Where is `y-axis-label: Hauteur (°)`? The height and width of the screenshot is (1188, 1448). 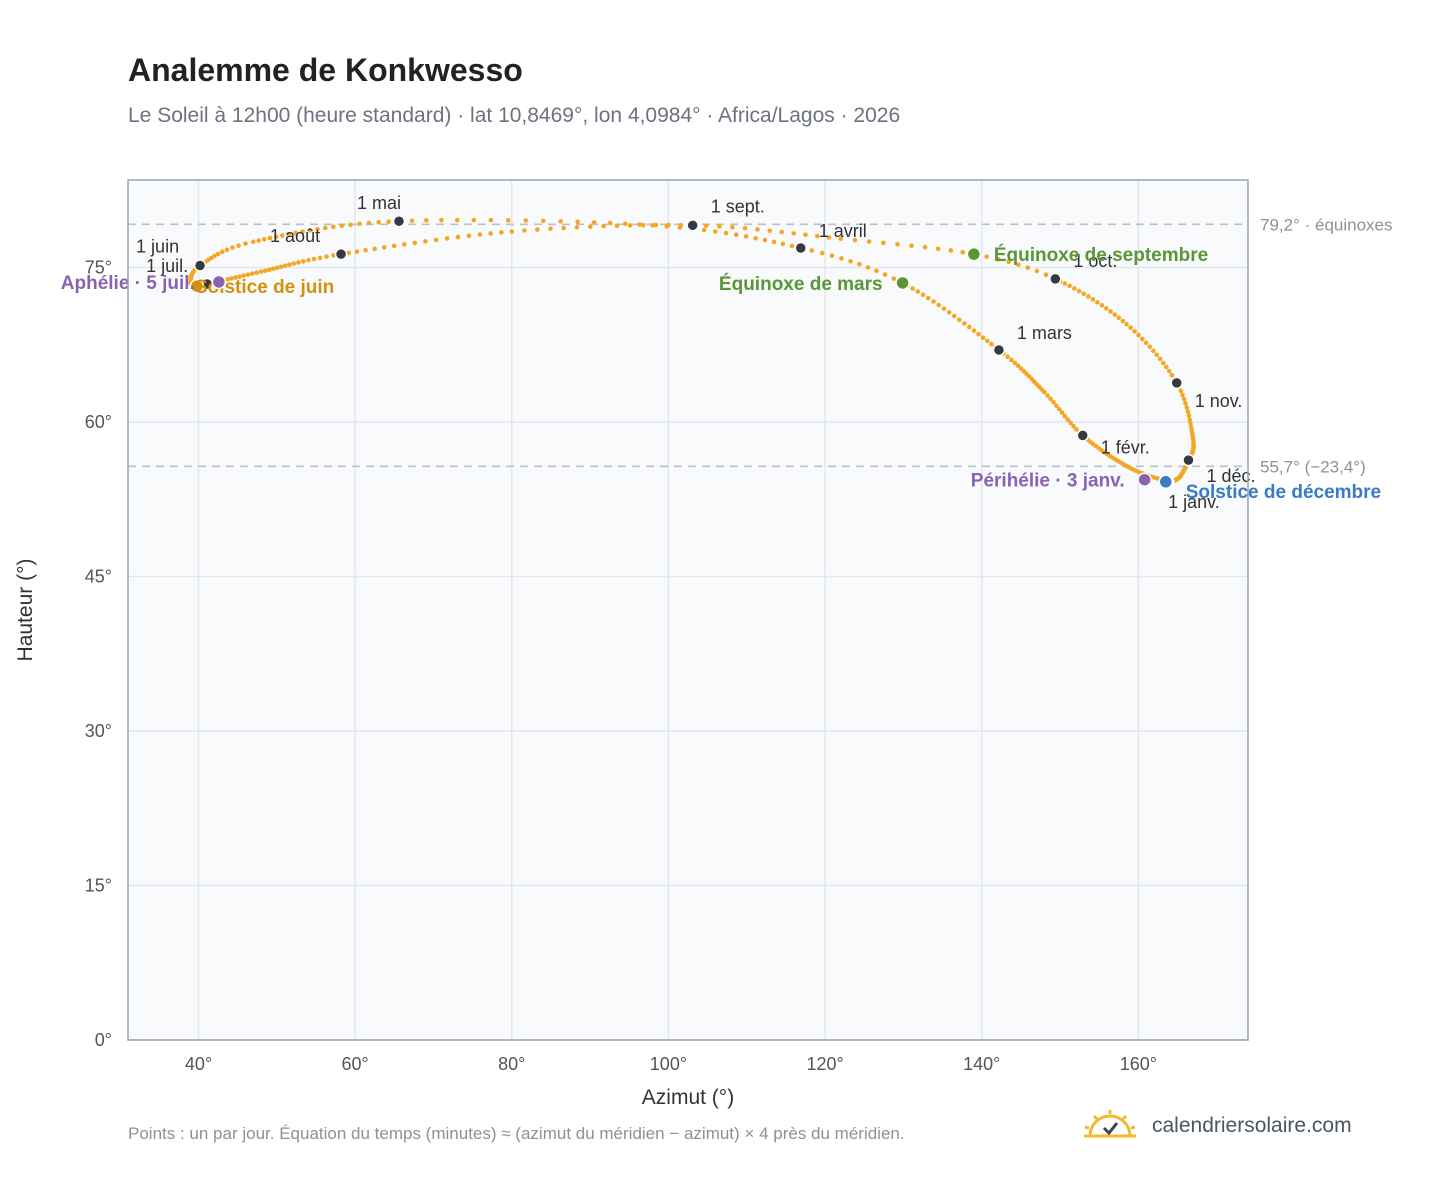 y-axis-label: Hauteur (°) is located at coordinates (25, 610).